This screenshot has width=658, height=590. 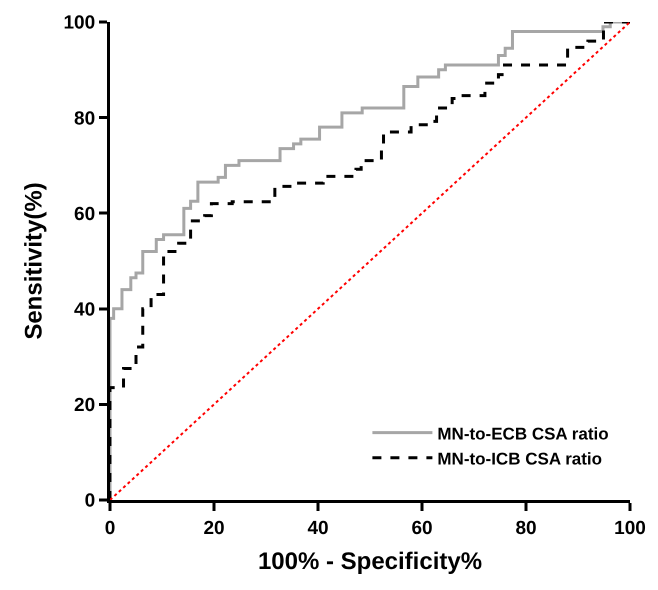 What do you see at coordinates (90, 501) in the screenshot?
I see `y-tick-label: 0` at bounding box center [90, 501].